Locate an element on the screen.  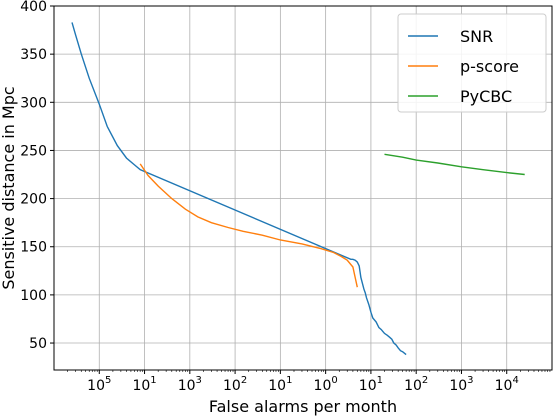
y-tick-label: 400 is located at coordinates (33, 7).